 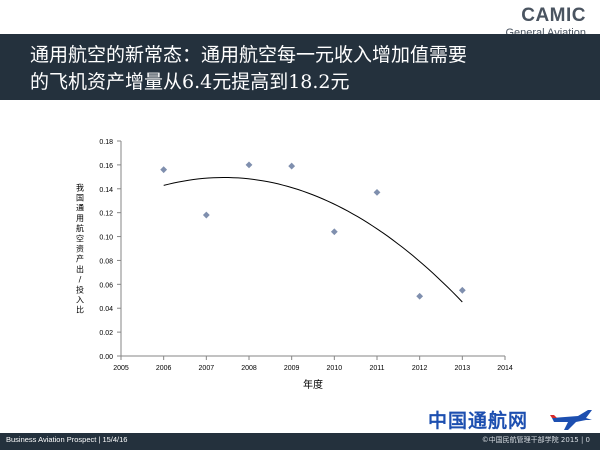 What do you see at coordinates (121, 368) in the screenshot?
I see `x-tick-label: 2005` at bounding box center [121, 368].